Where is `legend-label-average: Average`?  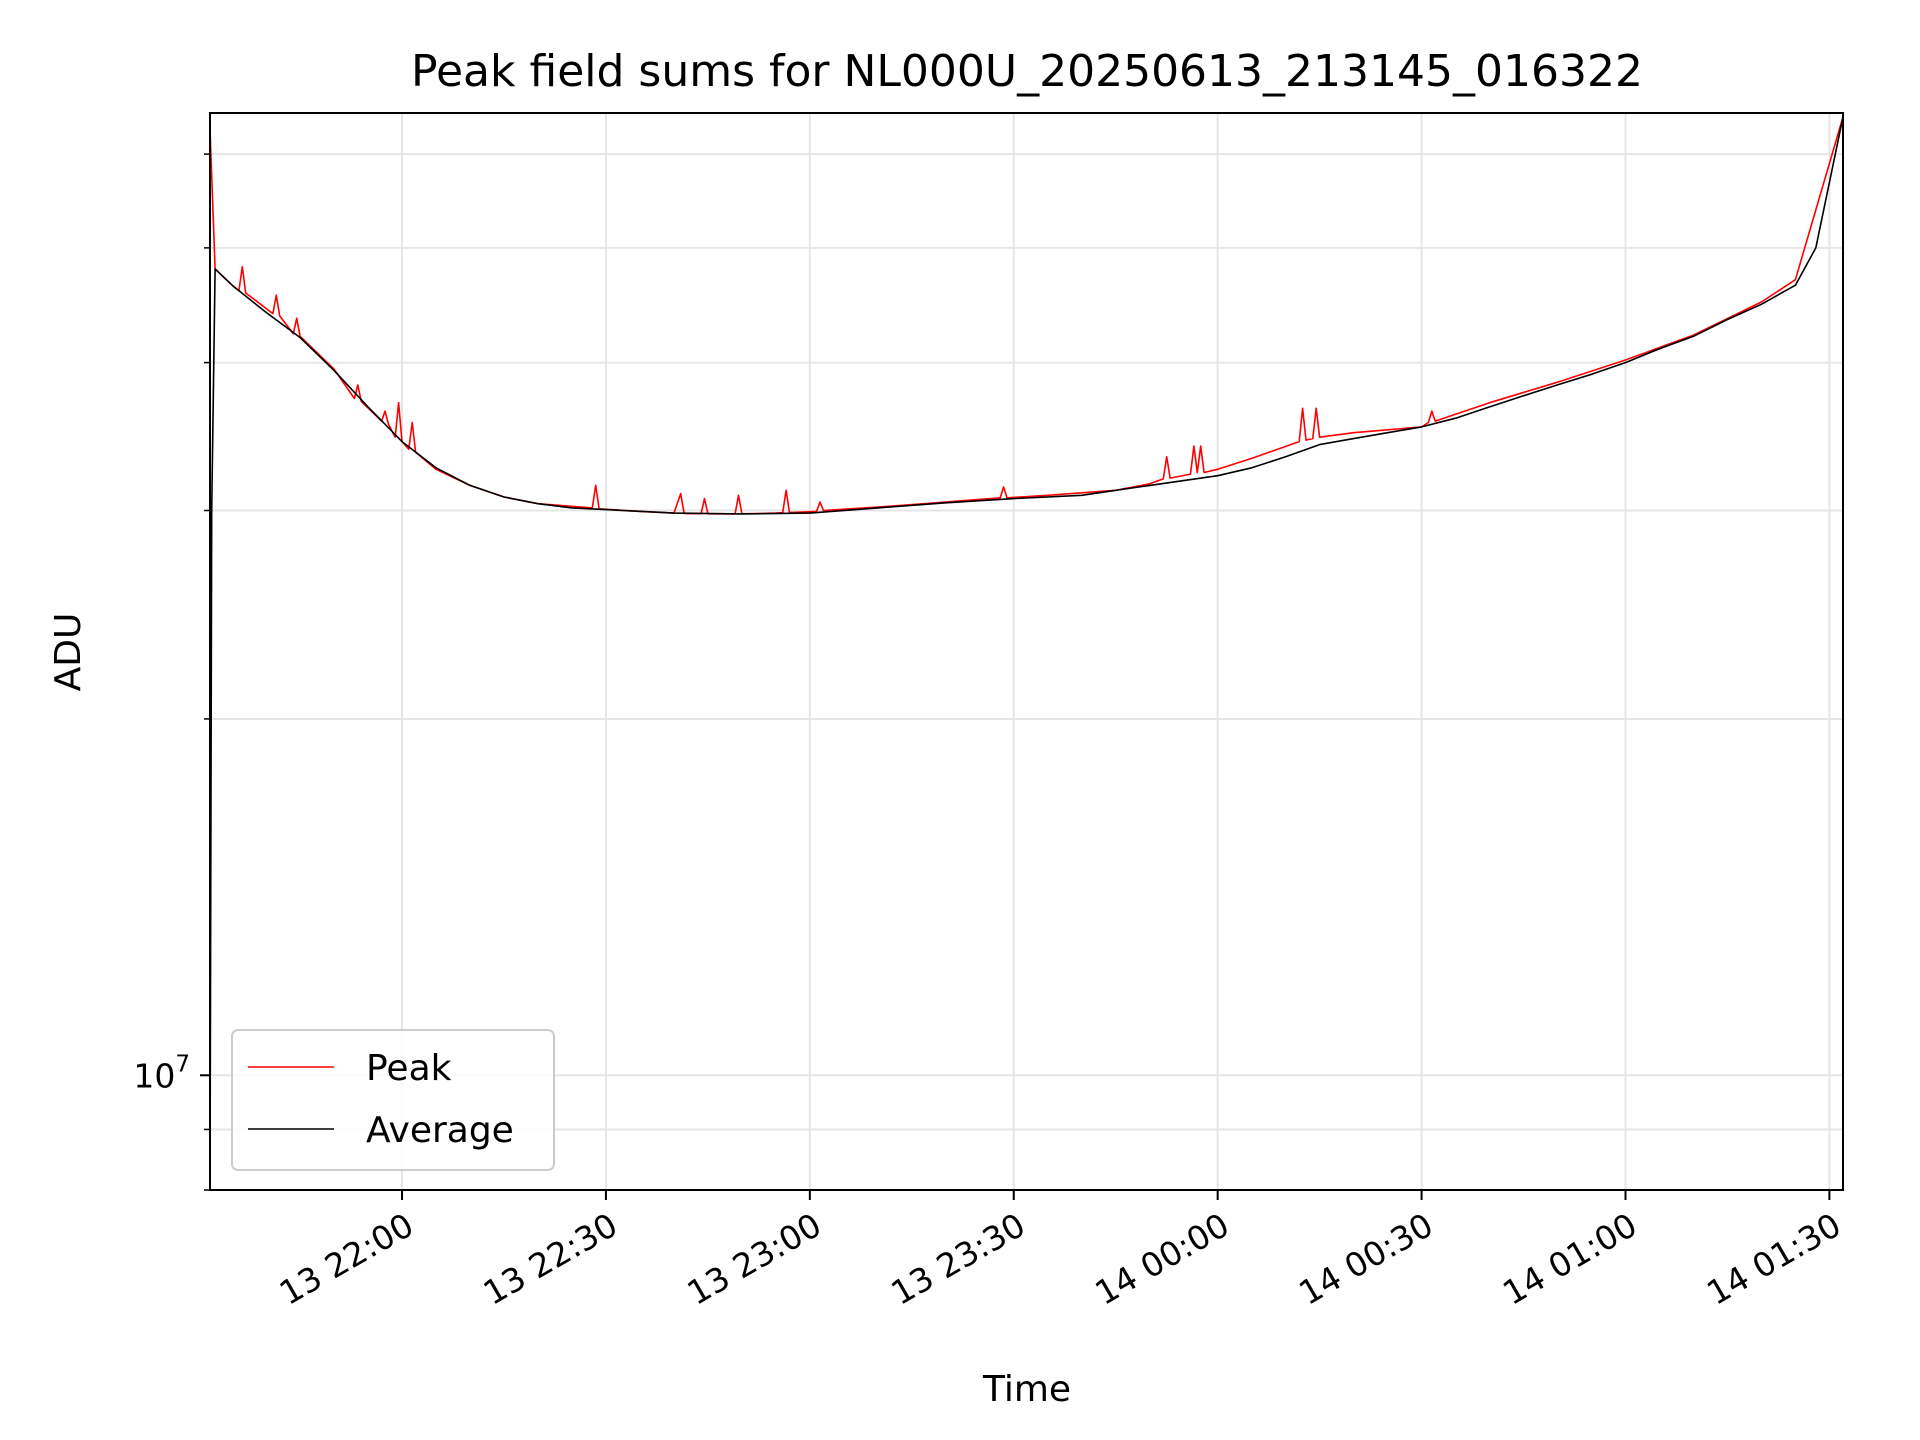 legend-label-average: Average is located at coordinates (440, 1130).